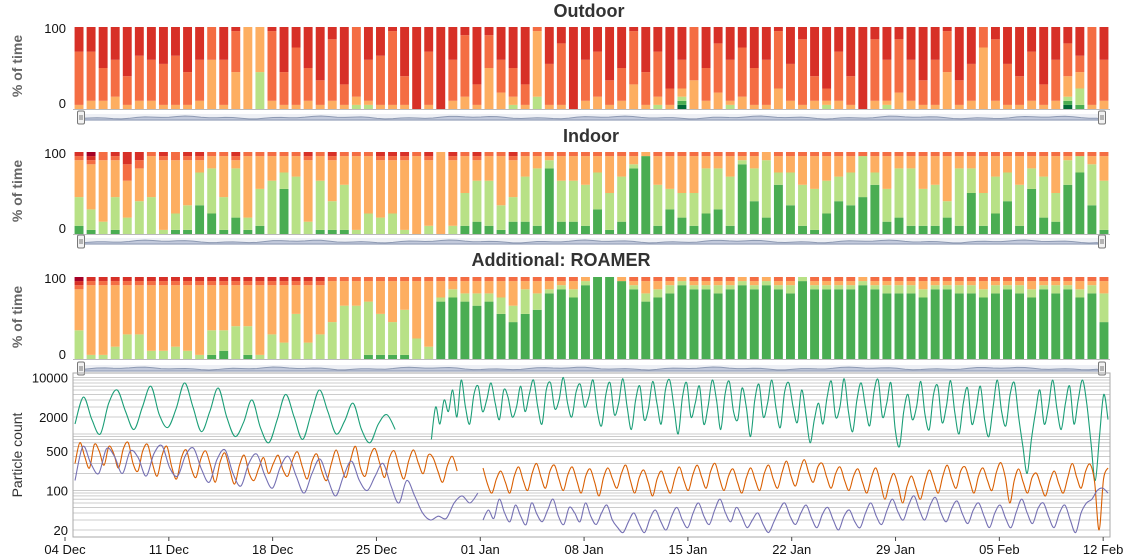  I want to click on roamer-navigator, so click(591, 368).